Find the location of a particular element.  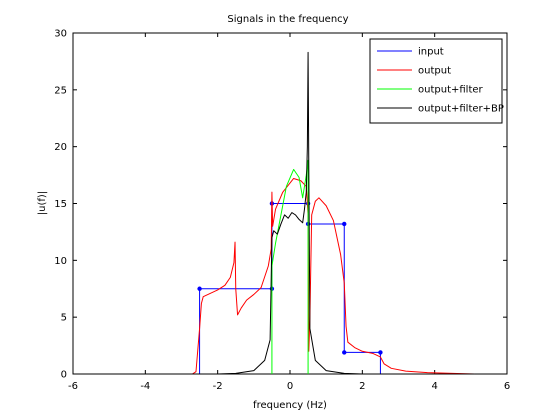

chart-title: Signals in the frequency is located at coordinates (287, 19).